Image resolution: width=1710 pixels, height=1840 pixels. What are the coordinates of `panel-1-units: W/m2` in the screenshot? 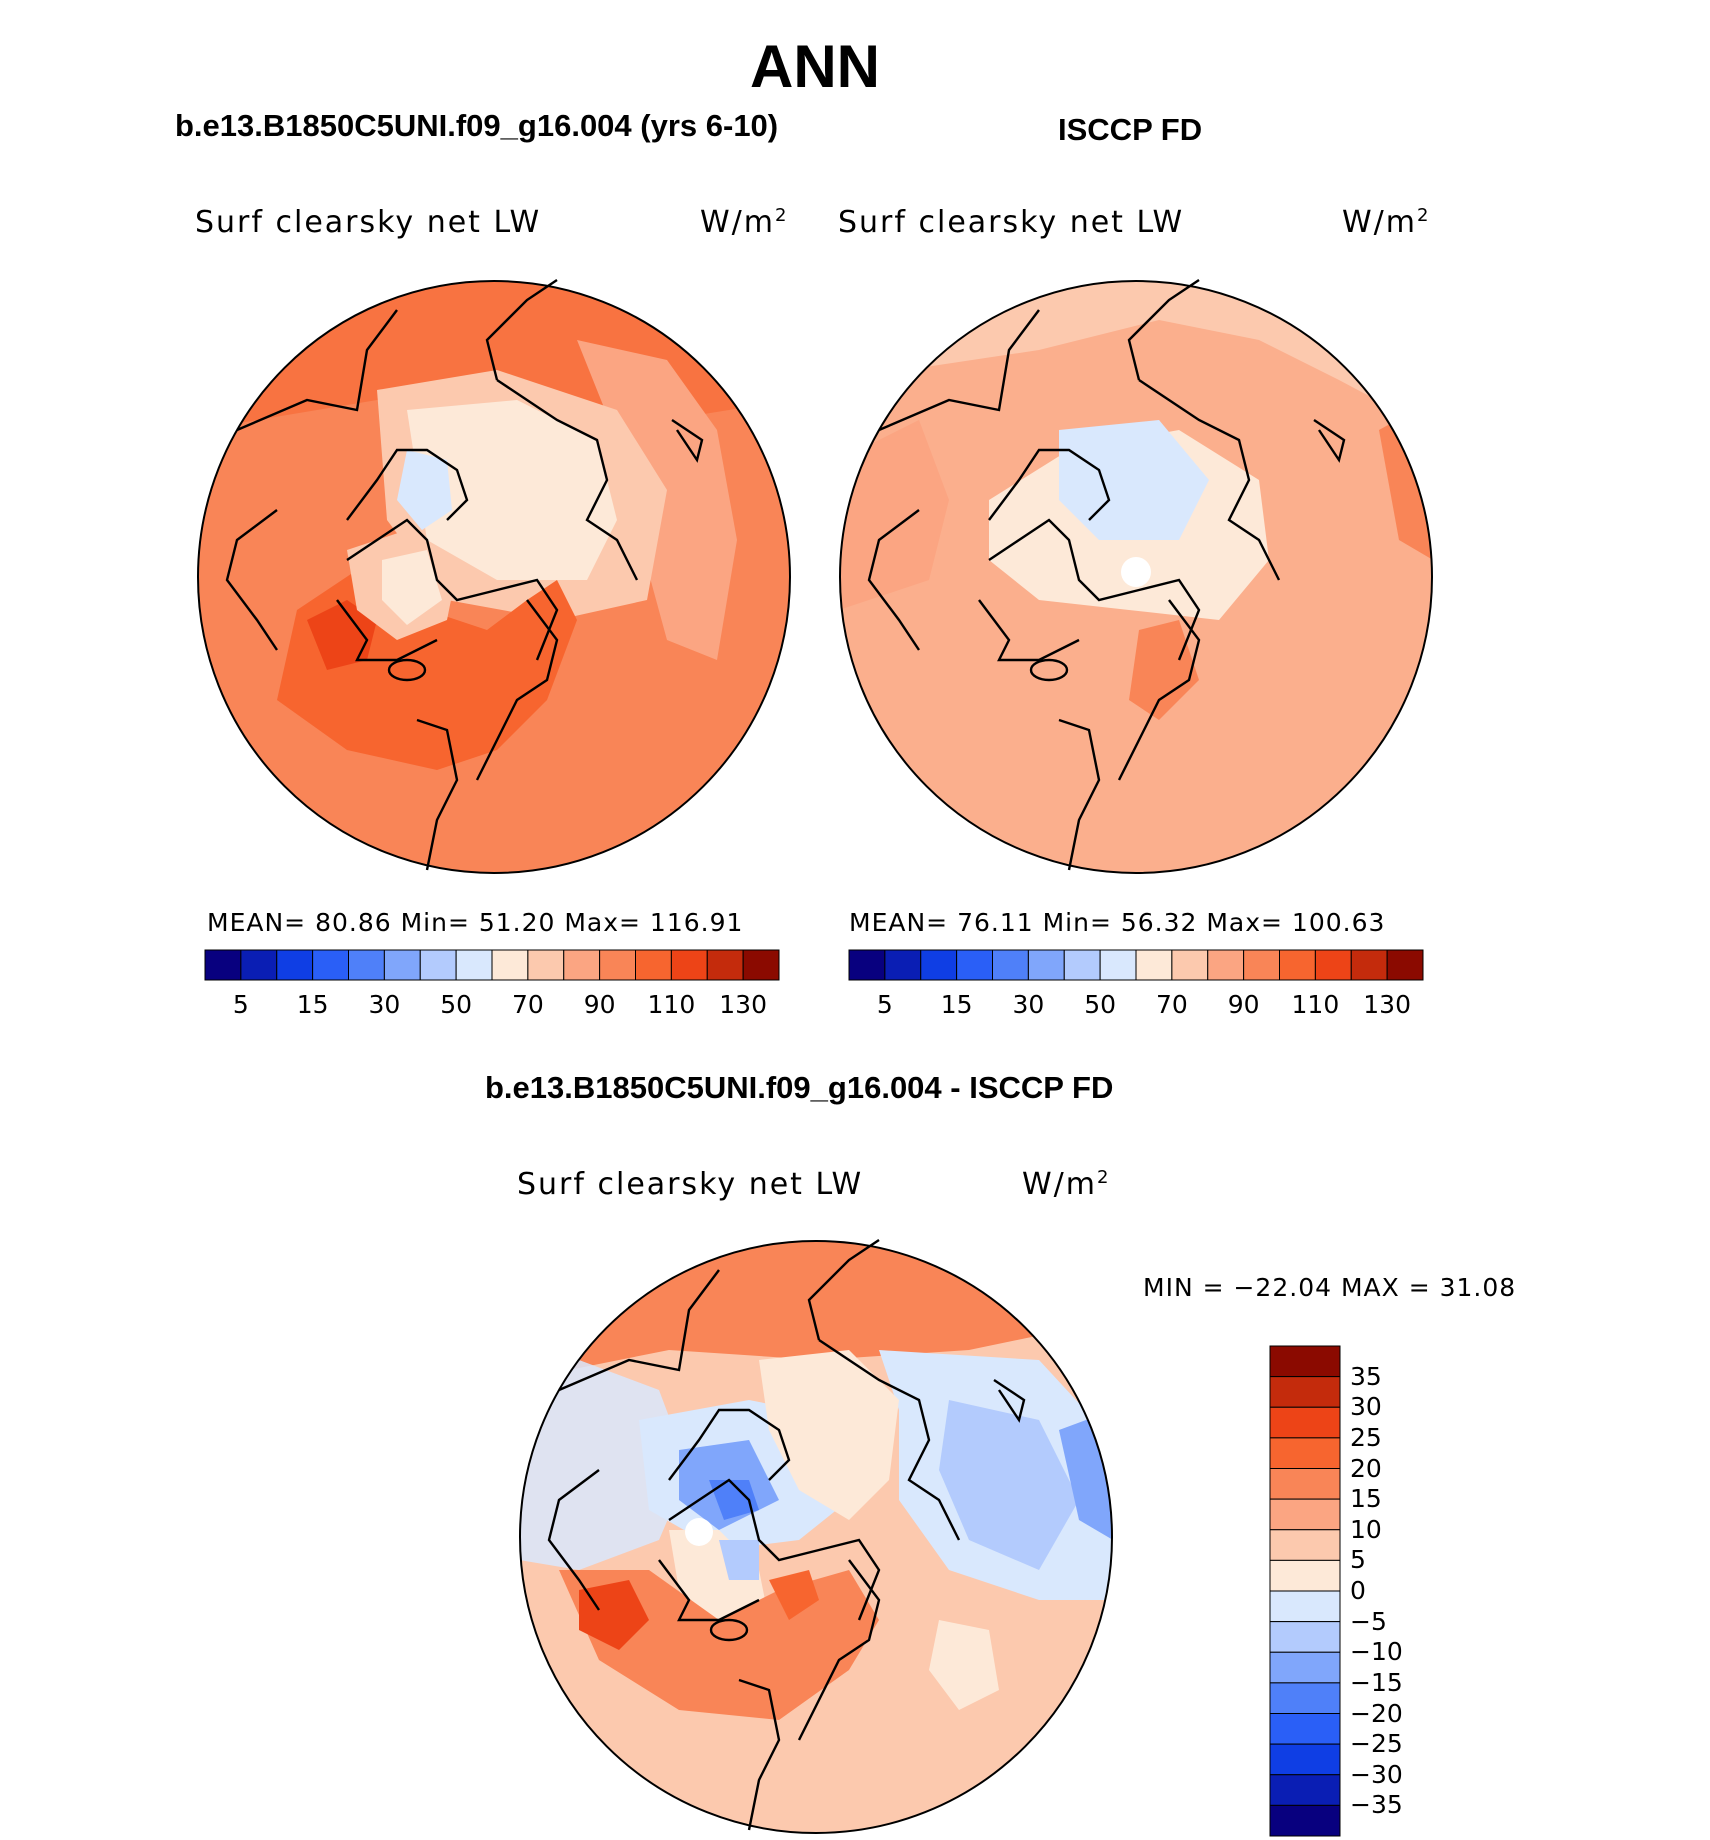 It's located at (744, 222).